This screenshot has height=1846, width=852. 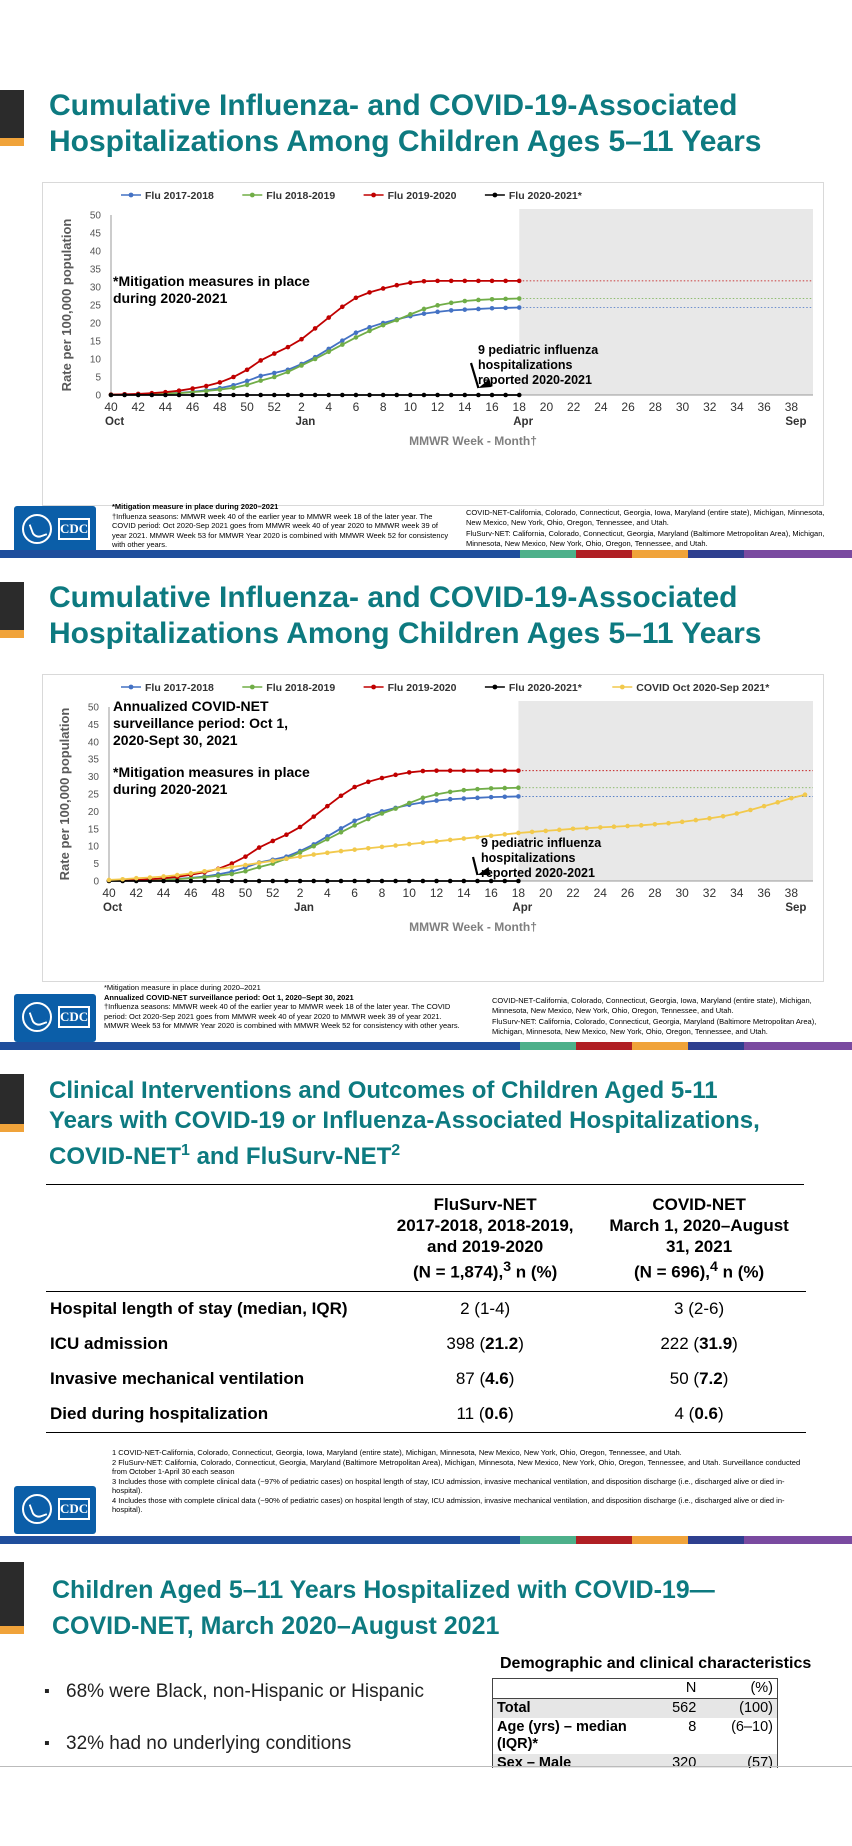 What do you see at coordinates (538, 350) in the screenshot?
I see `annotation-pediatric-l1: 9 pediatric influenza` at bounding box center [538, 350].